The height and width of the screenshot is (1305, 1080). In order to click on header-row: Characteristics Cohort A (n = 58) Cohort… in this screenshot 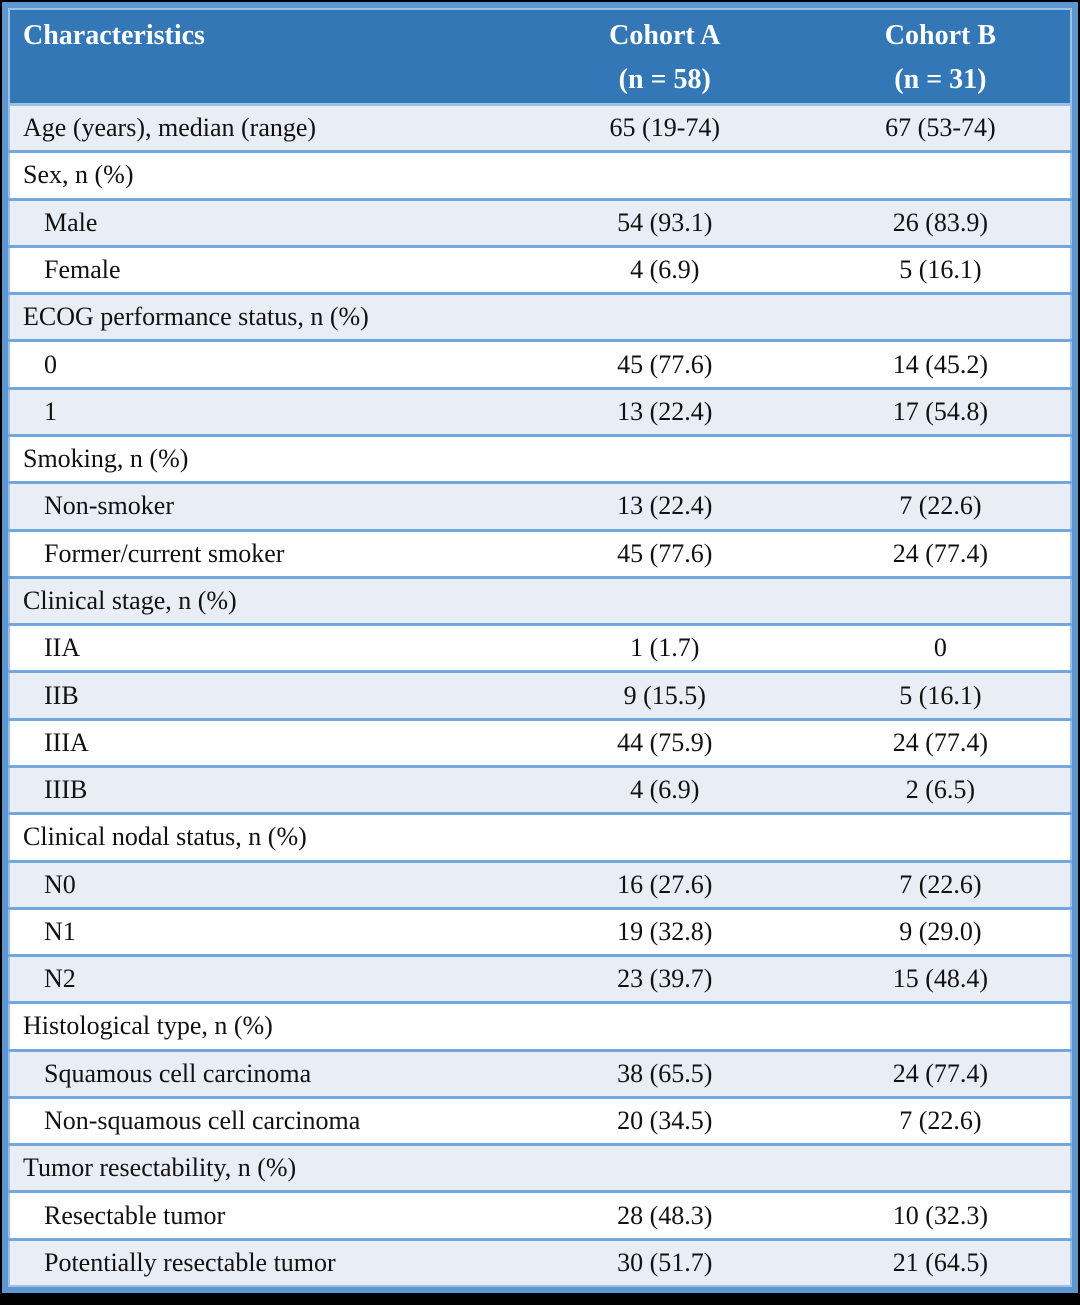, I will do `click(540, 57)`.